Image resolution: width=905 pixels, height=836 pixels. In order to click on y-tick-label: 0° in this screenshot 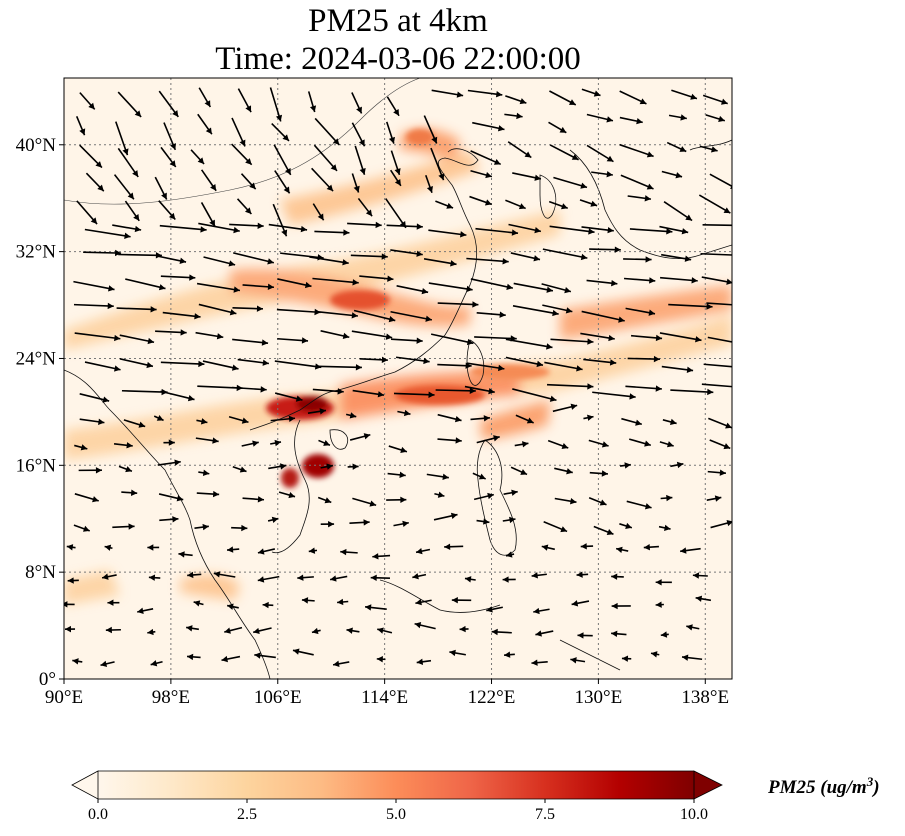, I will do `click(47, 679)`.